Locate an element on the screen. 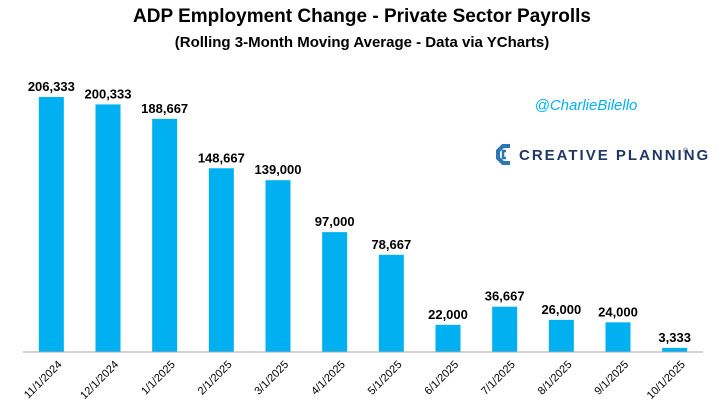 Image resolution: width=725 pixels, height=409 pixels. bar-10-1-2025 is located at coordinates (675, 349).